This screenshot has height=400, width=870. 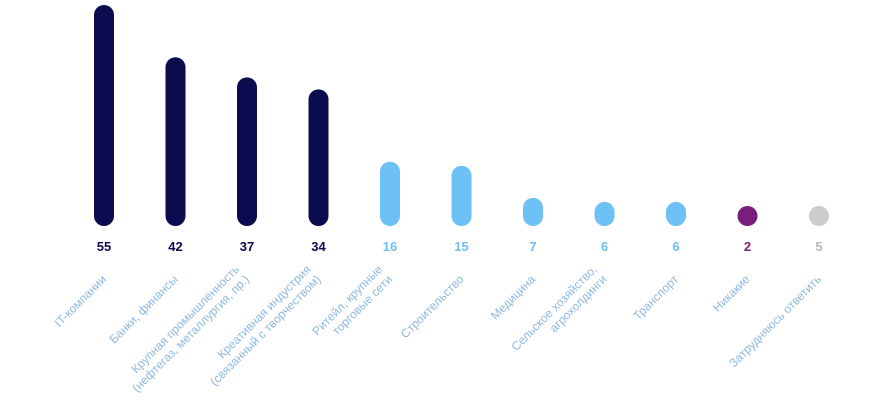 I want to click on category-label-6: Строительство, so click(x=432, y=306).